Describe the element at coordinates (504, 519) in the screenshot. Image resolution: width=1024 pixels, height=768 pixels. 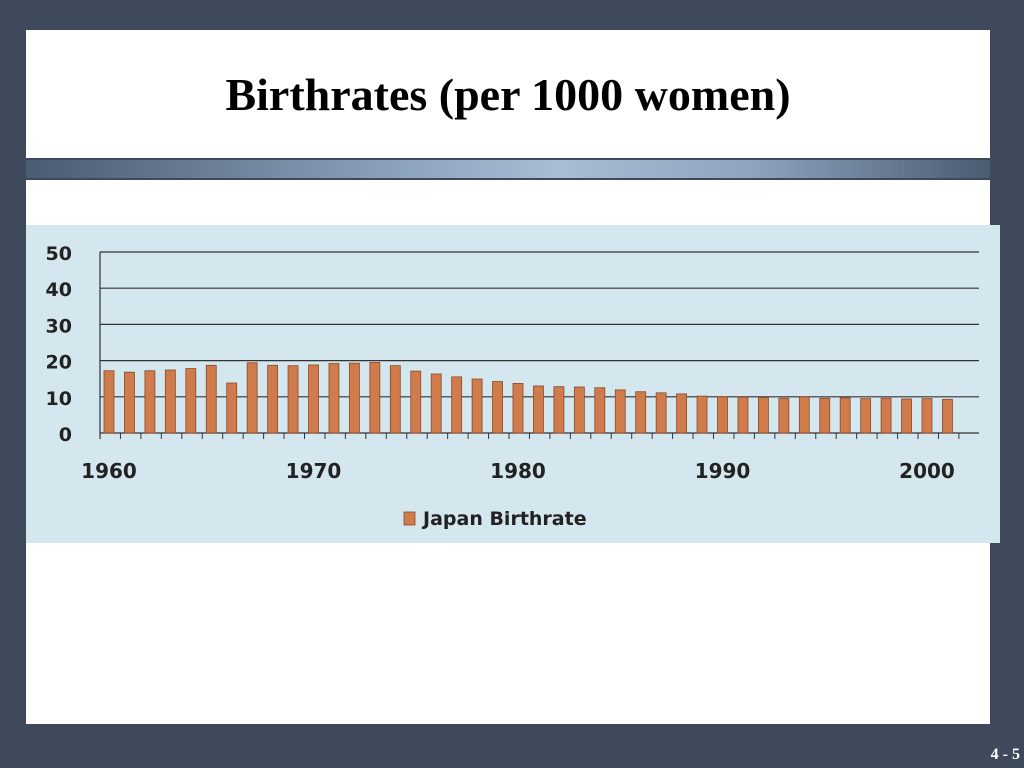
I see `legend-label: Japan Birthrate` at that location.